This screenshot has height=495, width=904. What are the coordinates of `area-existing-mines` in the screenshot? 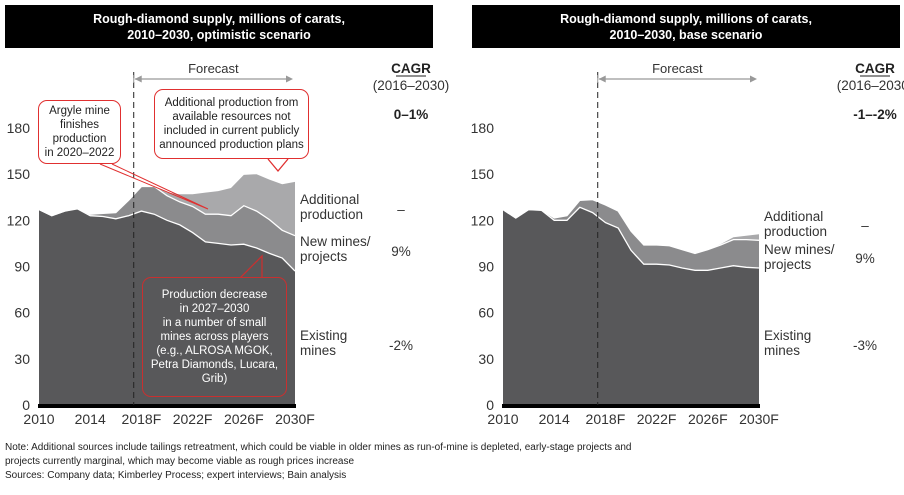 It's located at (631, 306).